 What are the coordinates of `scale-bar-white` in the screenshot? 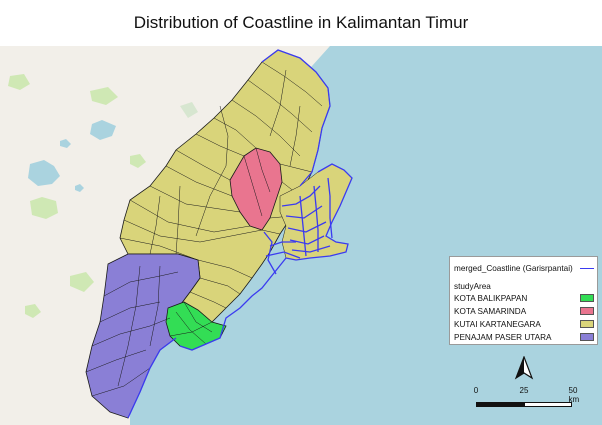 It's located at (548, 404).